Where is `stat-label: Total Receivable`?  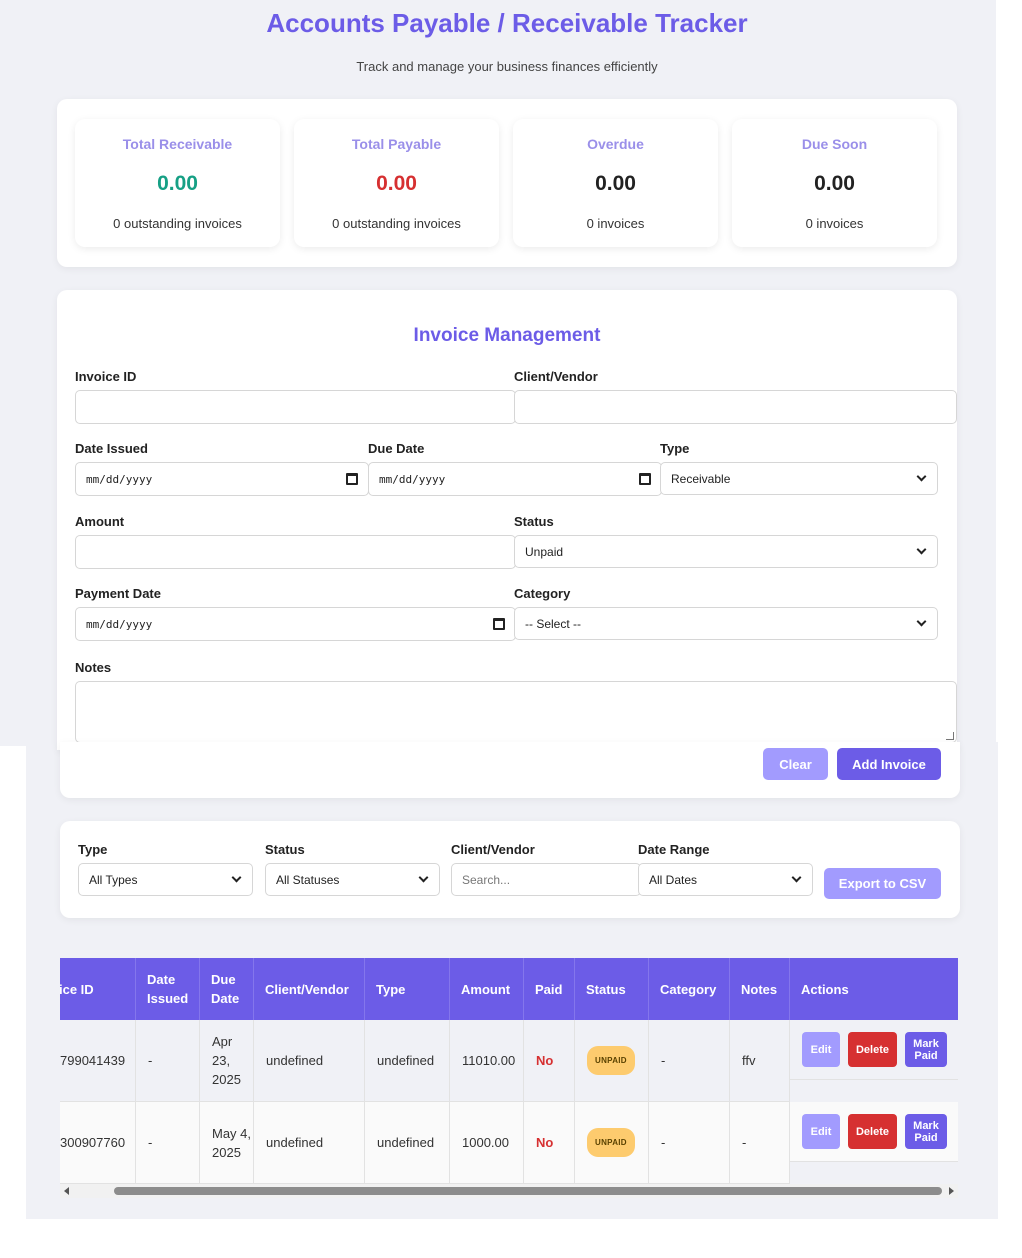 stat-label: Total Receivable is located at coordinates (177, 144).